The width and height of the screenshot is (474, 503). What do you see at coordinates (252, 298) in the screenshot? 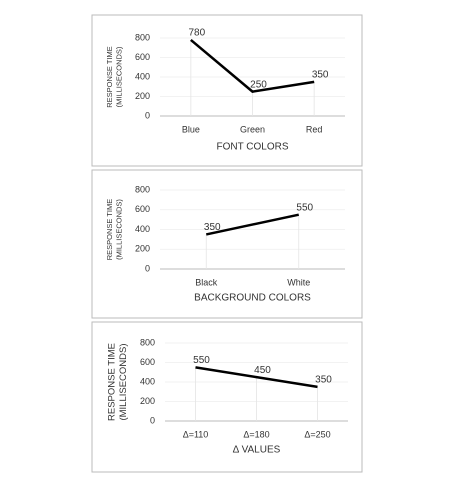
I see `x-axis-title: BACKGROUND COLORS` at bounding box center [252, 298].